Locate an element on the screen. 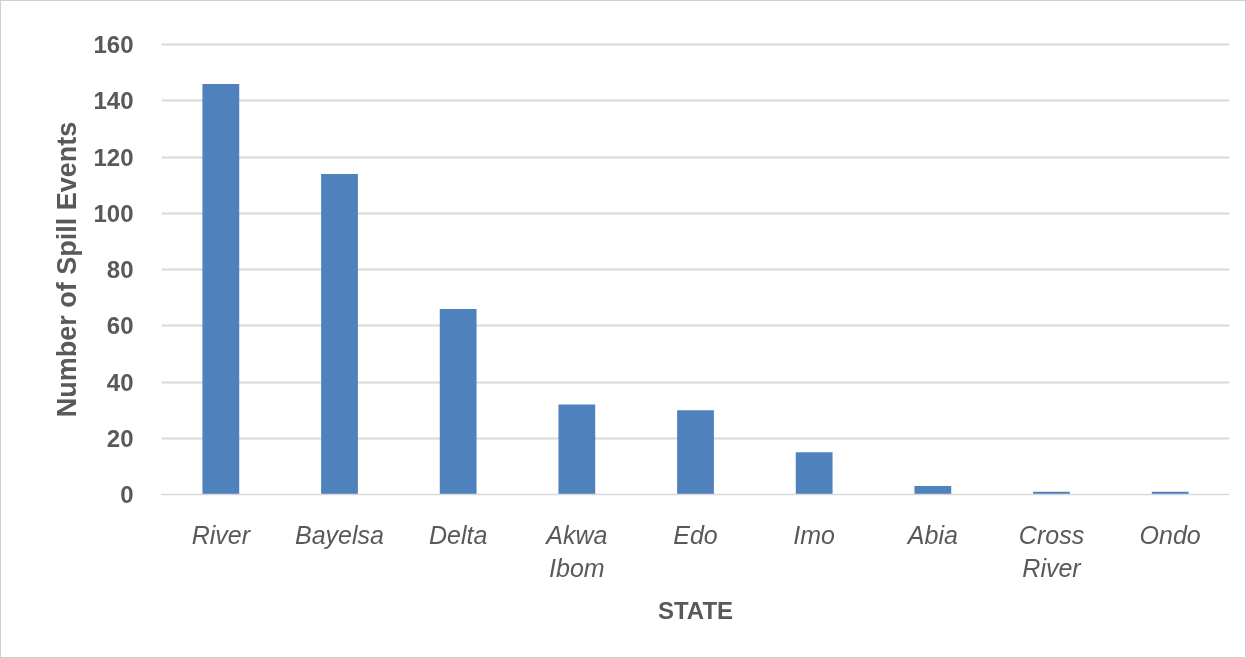 This screenshot has width=1246, height=658. x-tick-label: Bayelsa is located at coordinates (340, 534).